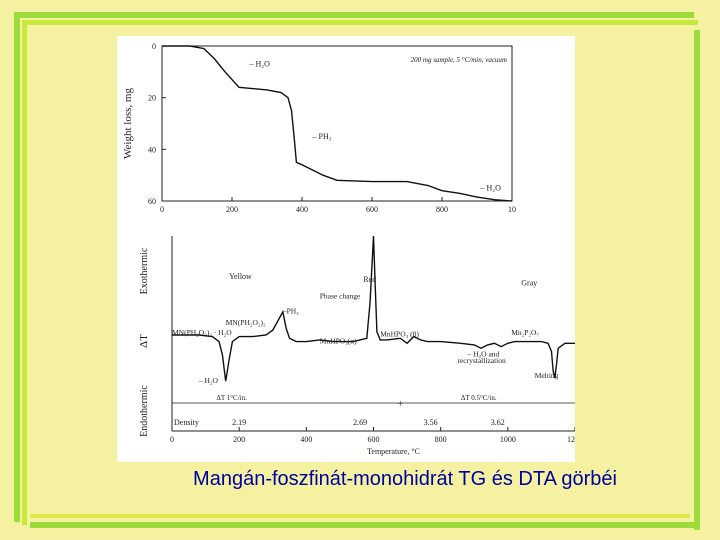  I want to click on dta-color-label: Yellow, so click(240, 276).